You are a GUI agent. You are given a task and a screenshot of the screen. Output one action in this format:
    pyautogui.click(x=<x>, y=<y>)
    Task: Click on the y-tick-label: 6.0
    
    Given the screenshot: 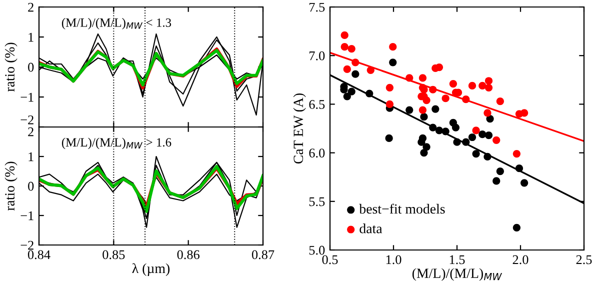 What is the action you would take?
    pyautogui.click(x=317, y=153)
    